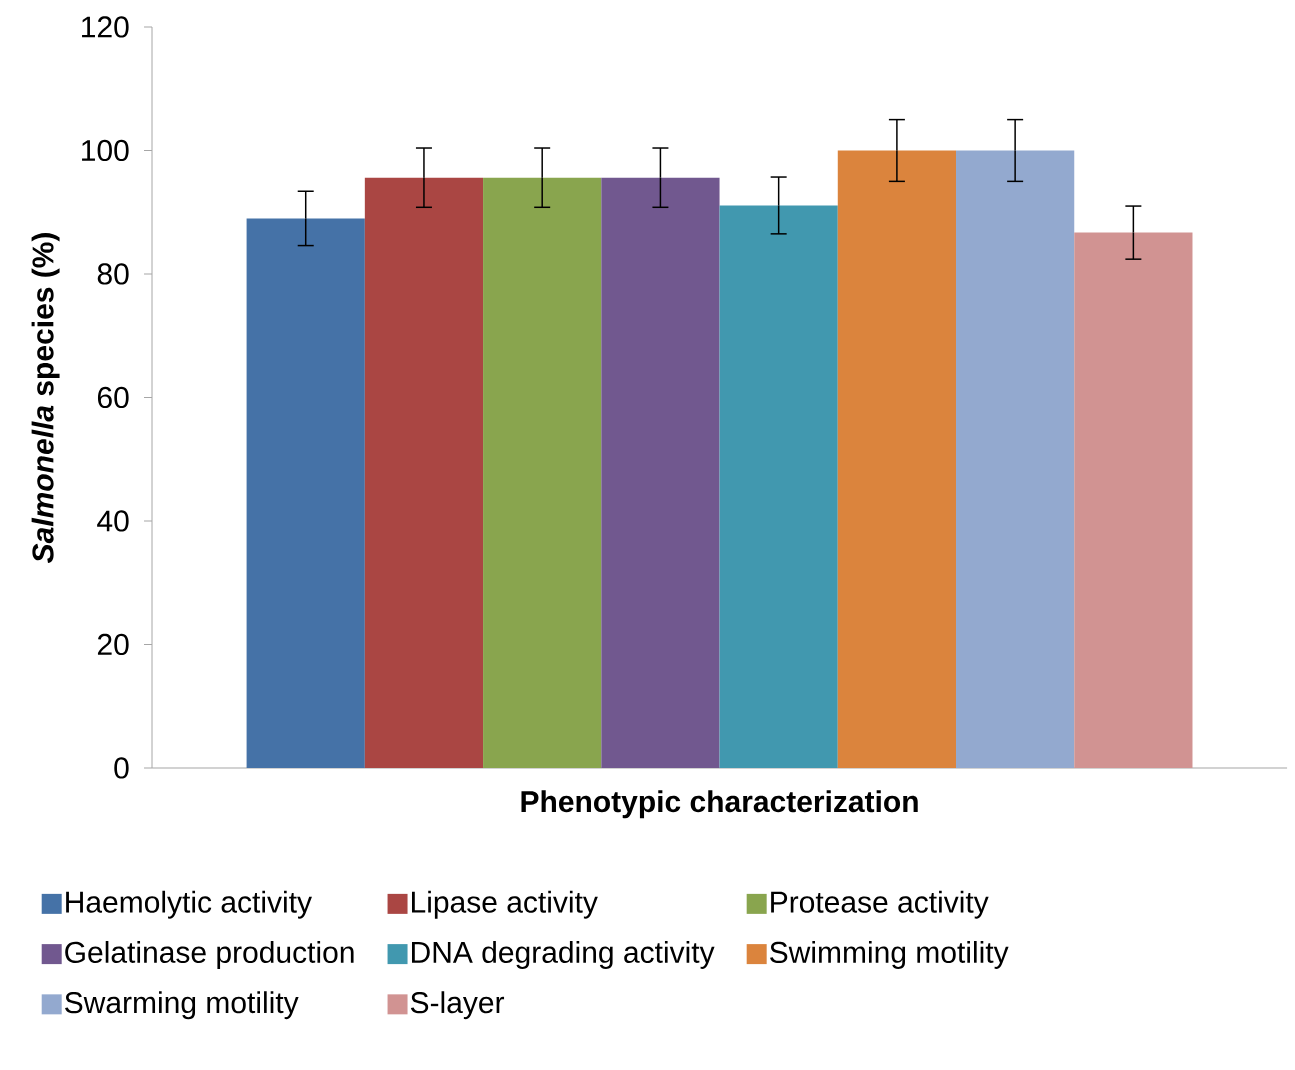 This screenshot has width=1295, height=1070. I want to click on legend-label: Gelatinase production, so click(209, 954).